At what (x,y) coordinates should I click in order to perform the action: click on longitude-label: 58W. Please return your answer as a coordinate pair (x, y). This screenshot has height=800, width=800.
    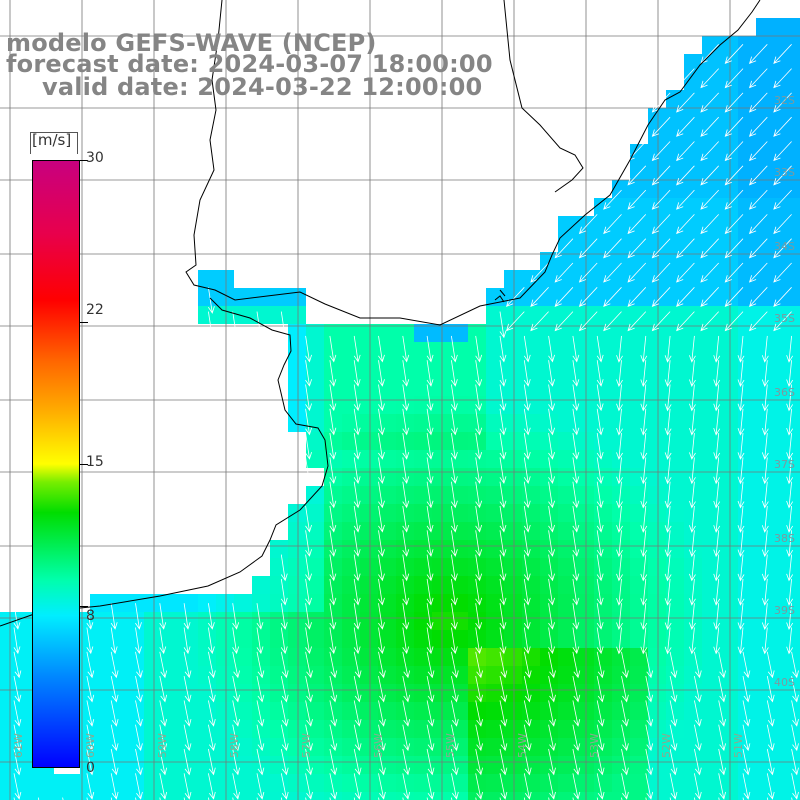
    Looking at the image, I should click on (234, 745).